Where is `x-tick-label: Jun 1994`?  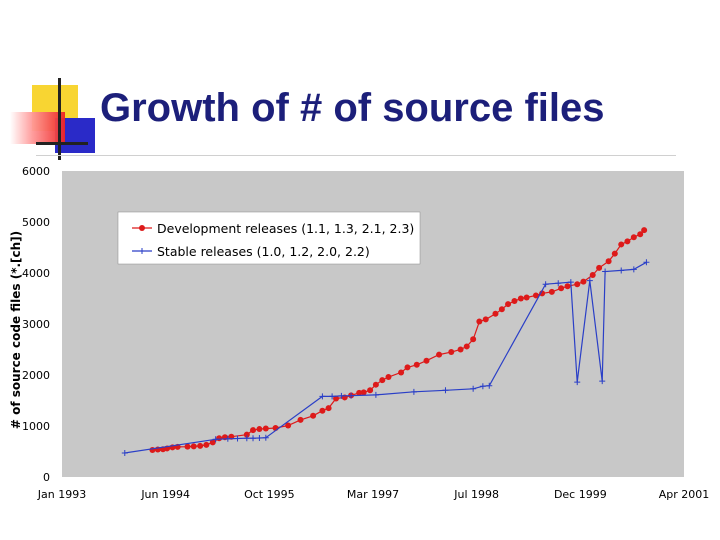 x-tick-label: Jun 1994 is located at coordinates (165, 494).